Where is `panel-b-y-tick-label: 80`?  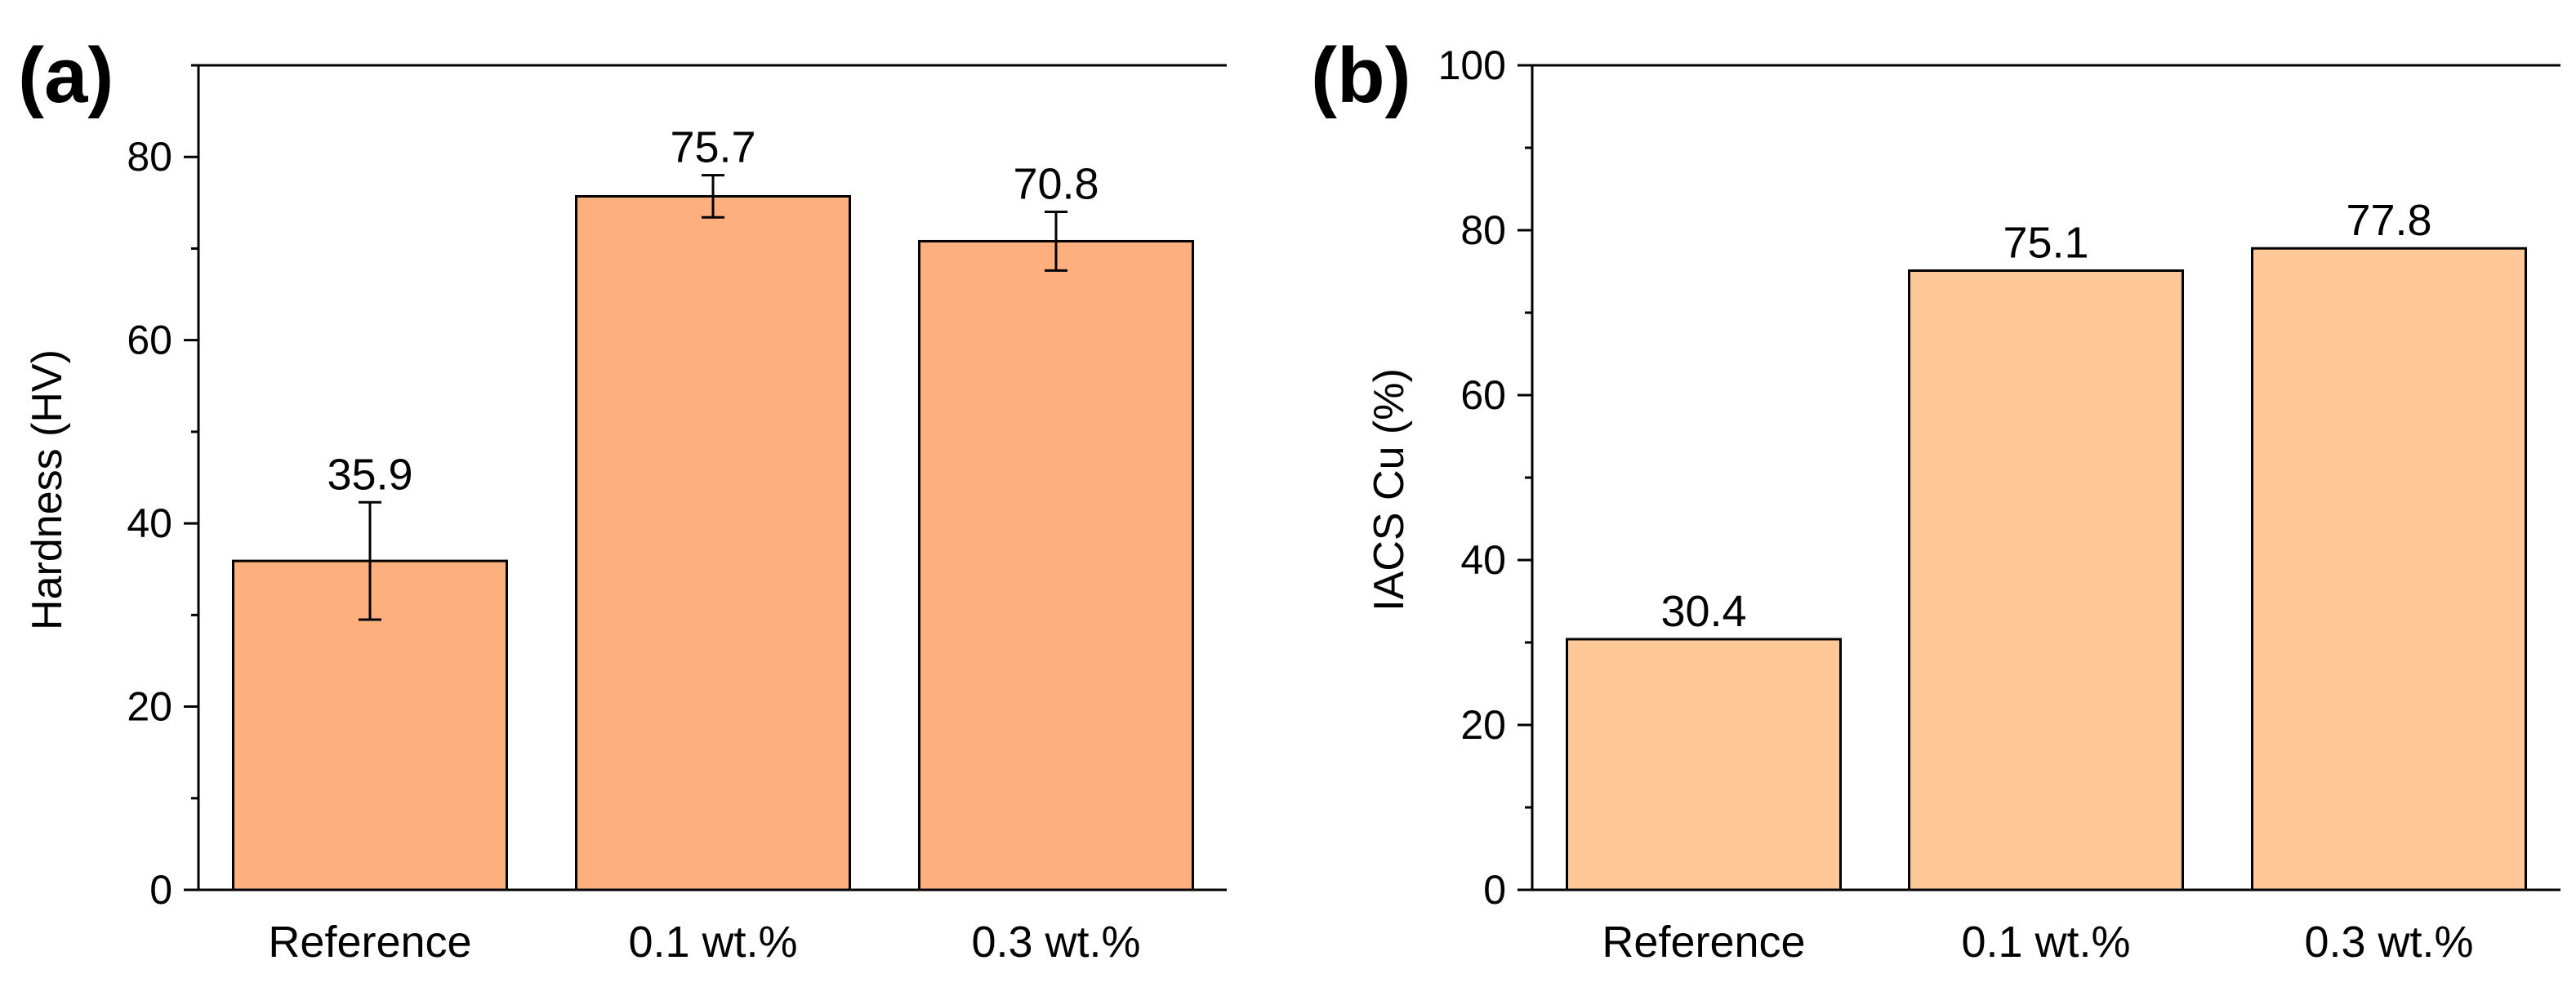
panel-b-y-tick-label: 80 is located at coordinates (1483, 230).